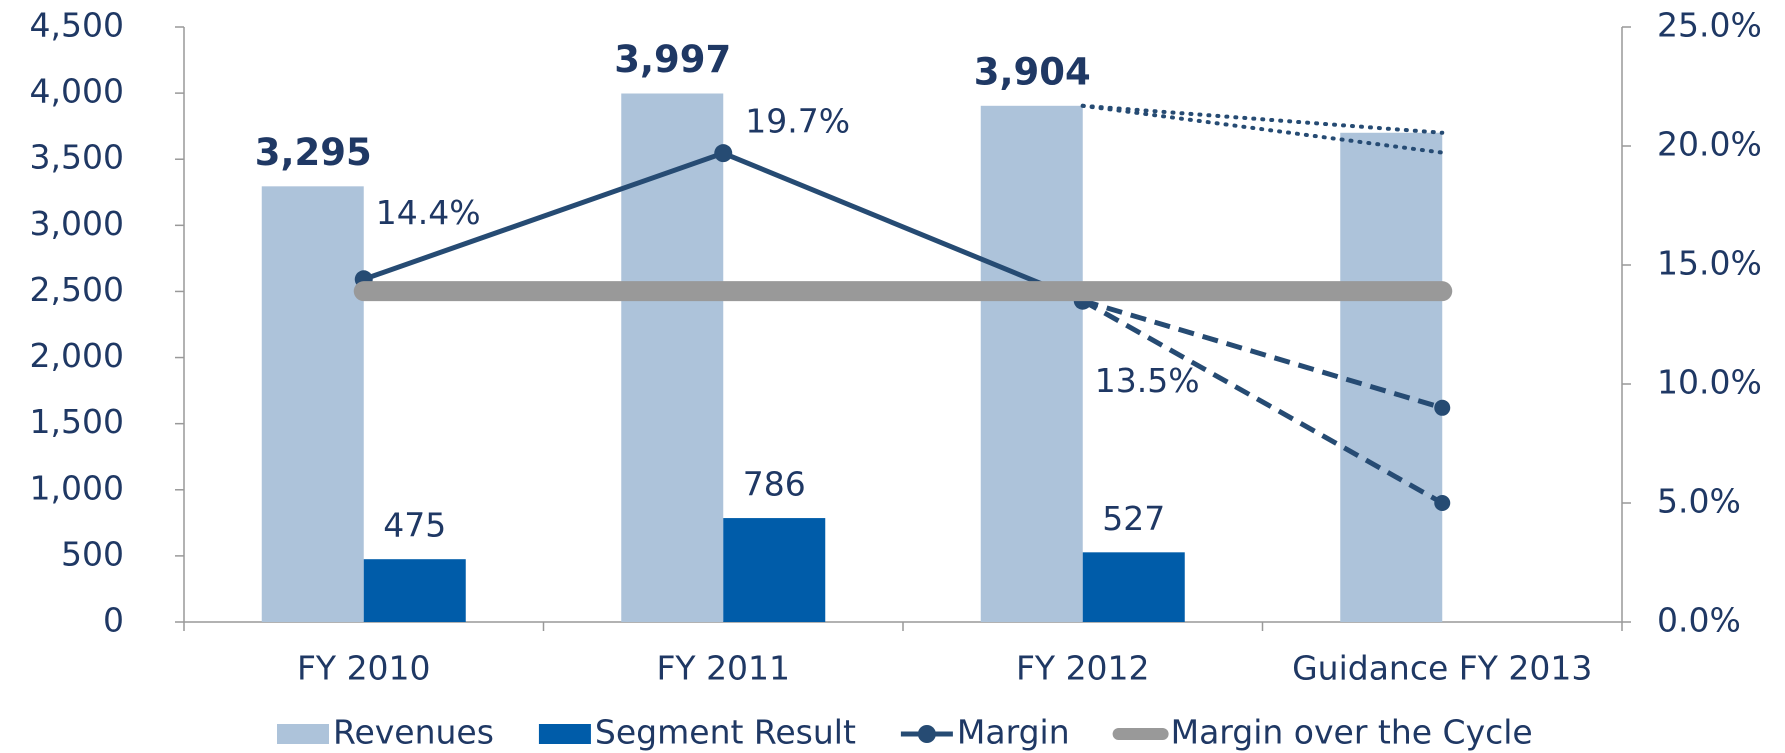  What do you see at coordinates (428, 212) in the screenshot?
I see `line-label: 14.4%` at bounding box center [428, 212].